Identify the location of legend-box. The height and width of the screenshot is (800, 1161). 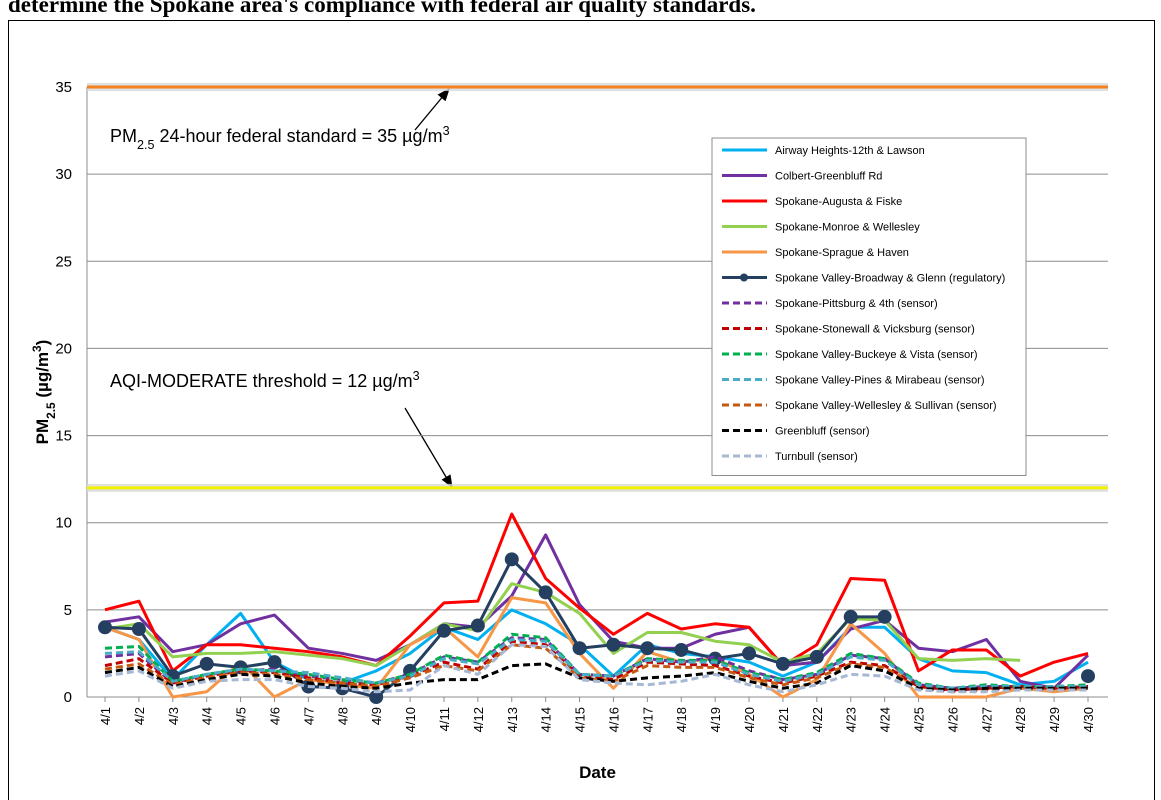
(869, 306).